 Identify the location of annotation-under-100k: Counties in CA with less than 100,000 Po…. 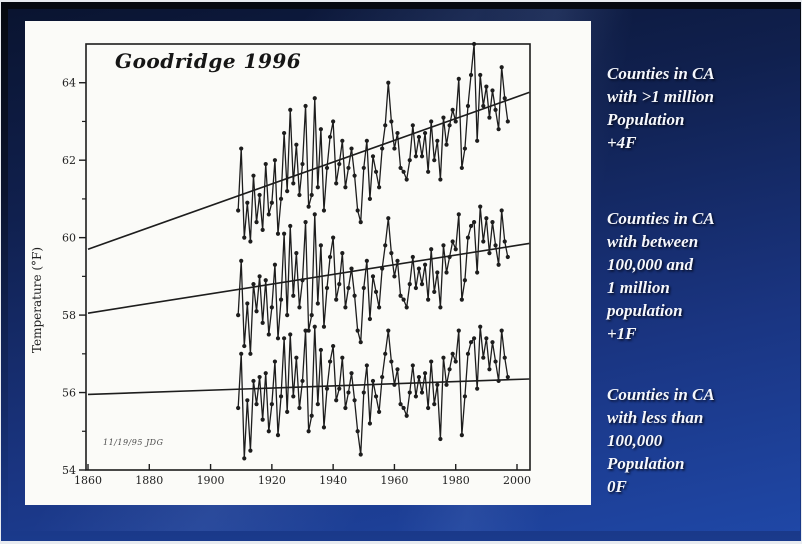
(661, 440).